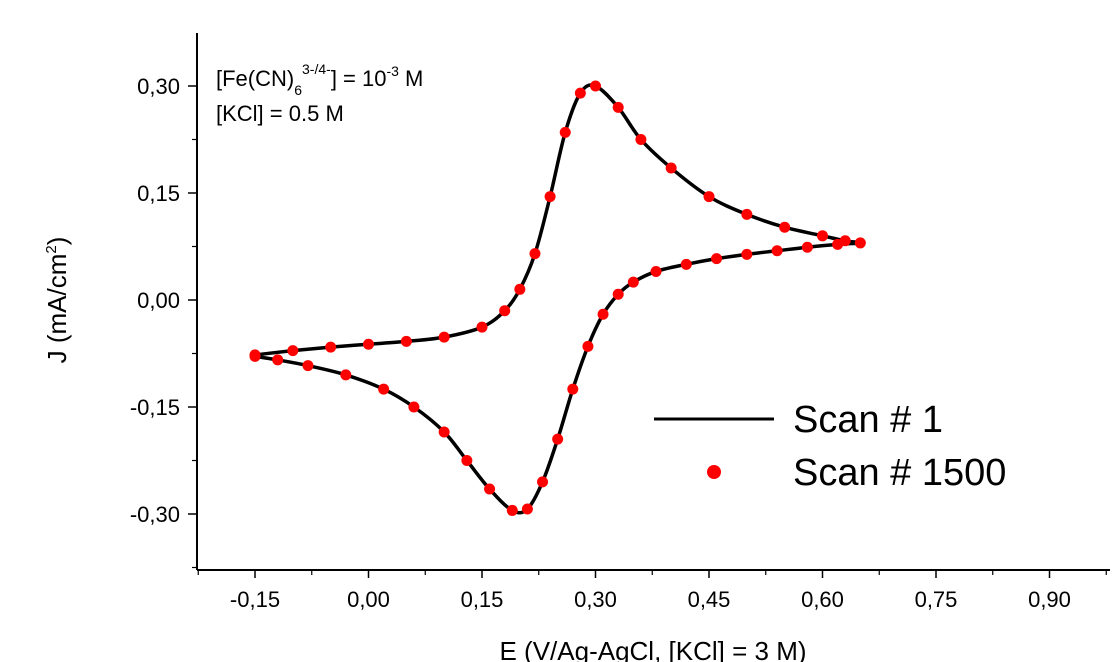  Describe the element at coordinates (709, 599) in the screenshot. I see `x-tick-label: 0,45` at that location.